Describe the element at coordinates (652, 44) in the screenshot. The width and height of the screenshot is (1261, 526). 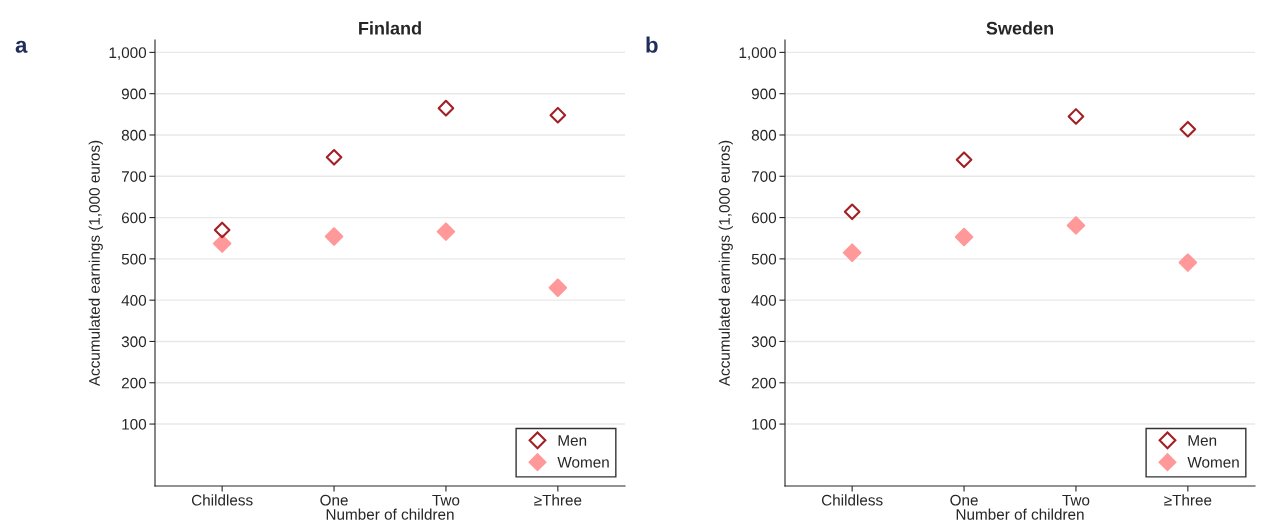
I see `text: b` at that location.